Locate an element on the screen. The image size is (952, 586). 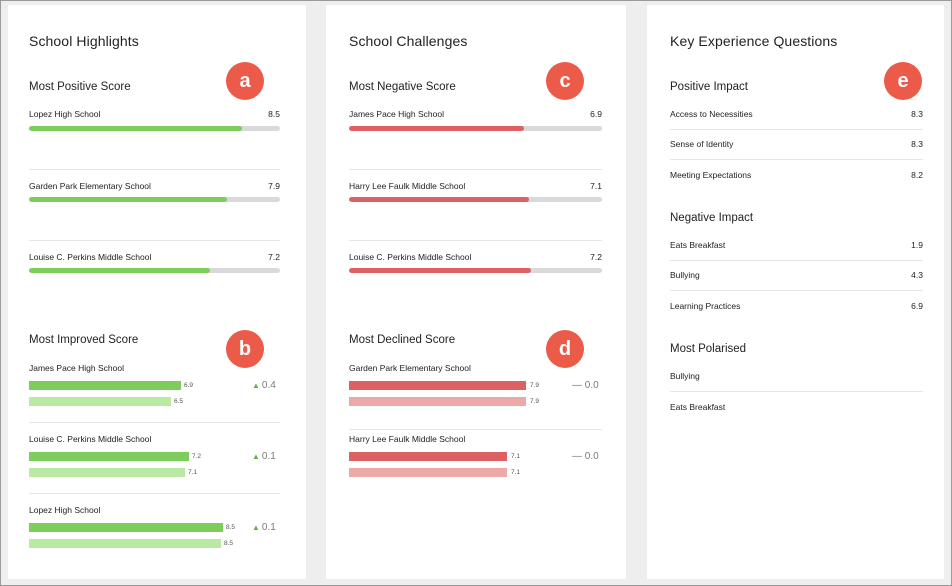
previous-score-value: 6.5 is located at coordinates (179, 401).